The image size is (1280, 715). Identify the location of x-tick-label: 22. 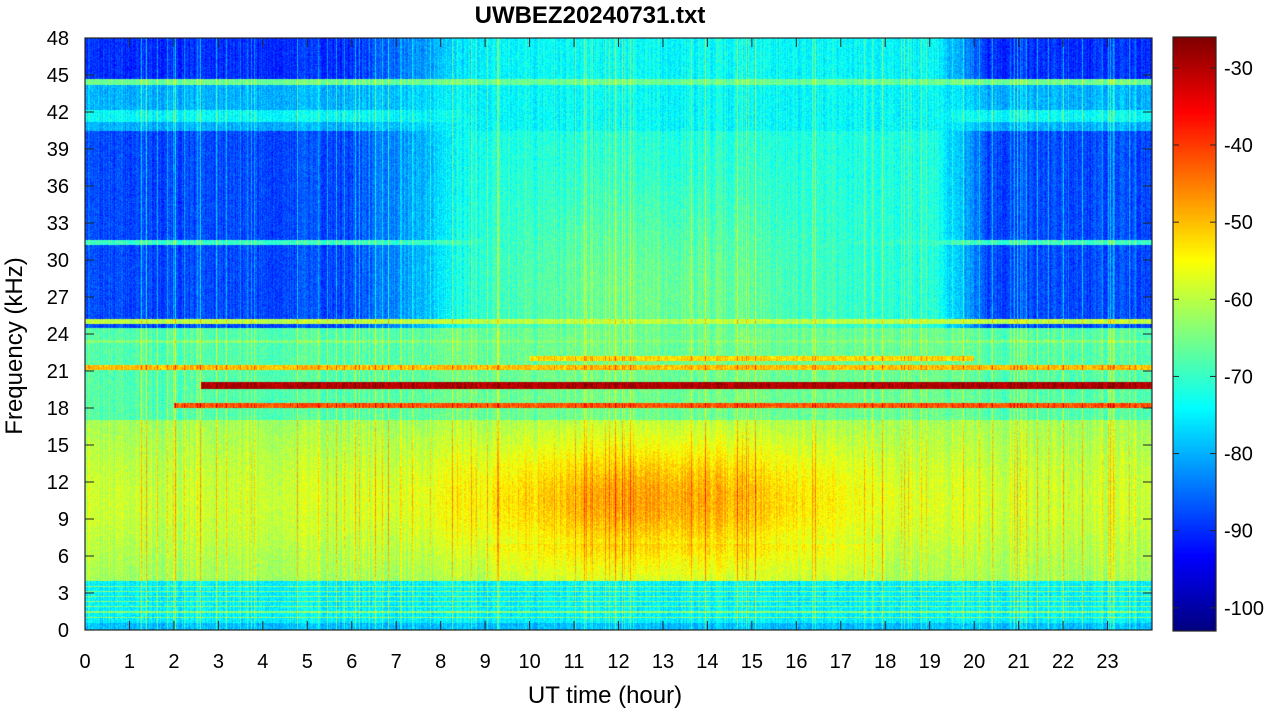
(1063, 662).